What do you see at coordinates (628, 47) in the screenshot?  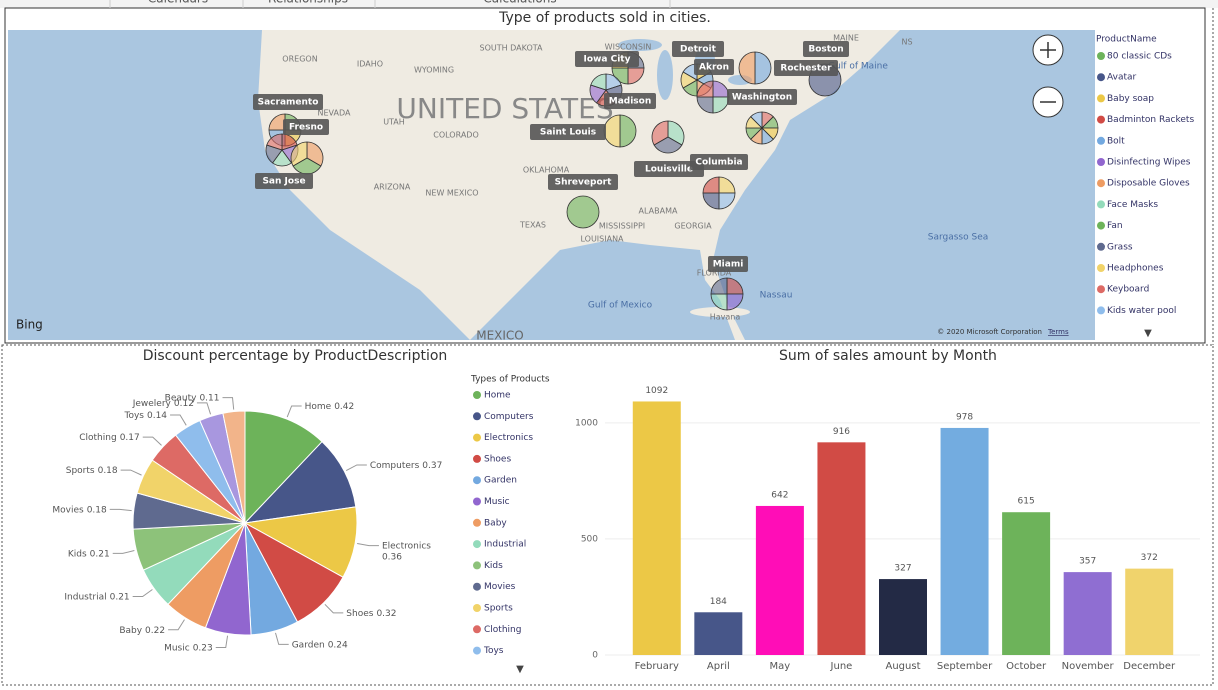 I see `place-label: WISCONSIN` at bounding box center [628, 47].